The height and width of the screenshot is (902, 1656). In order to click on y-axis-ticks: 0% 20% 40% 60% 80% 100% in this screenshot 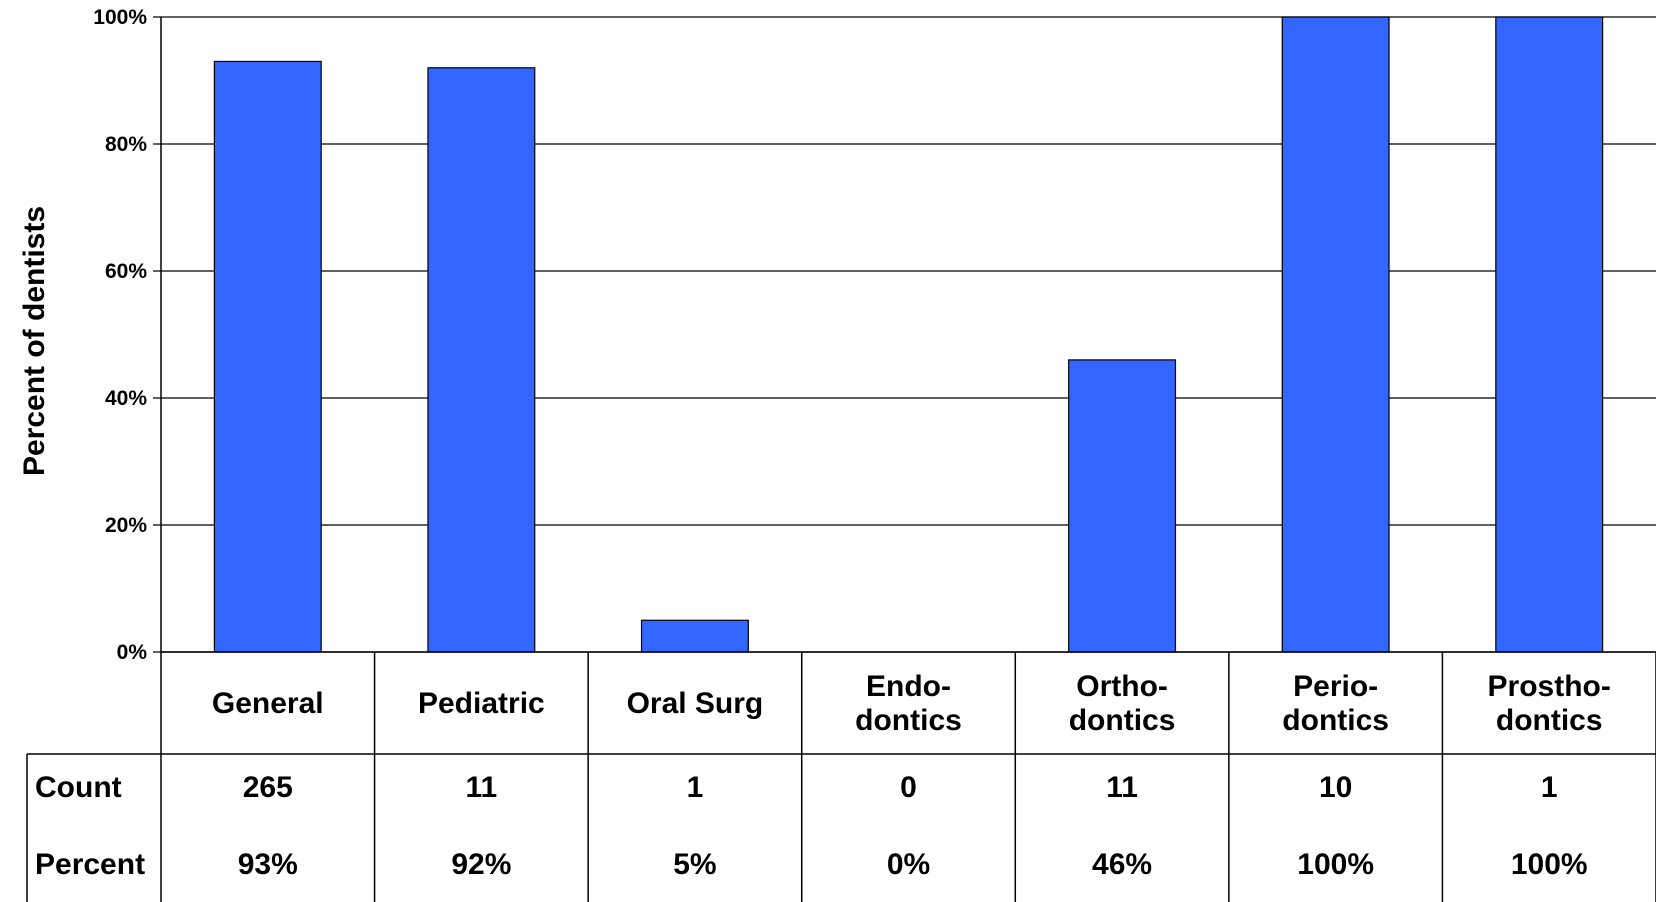, I will do `click(120, 335)`.